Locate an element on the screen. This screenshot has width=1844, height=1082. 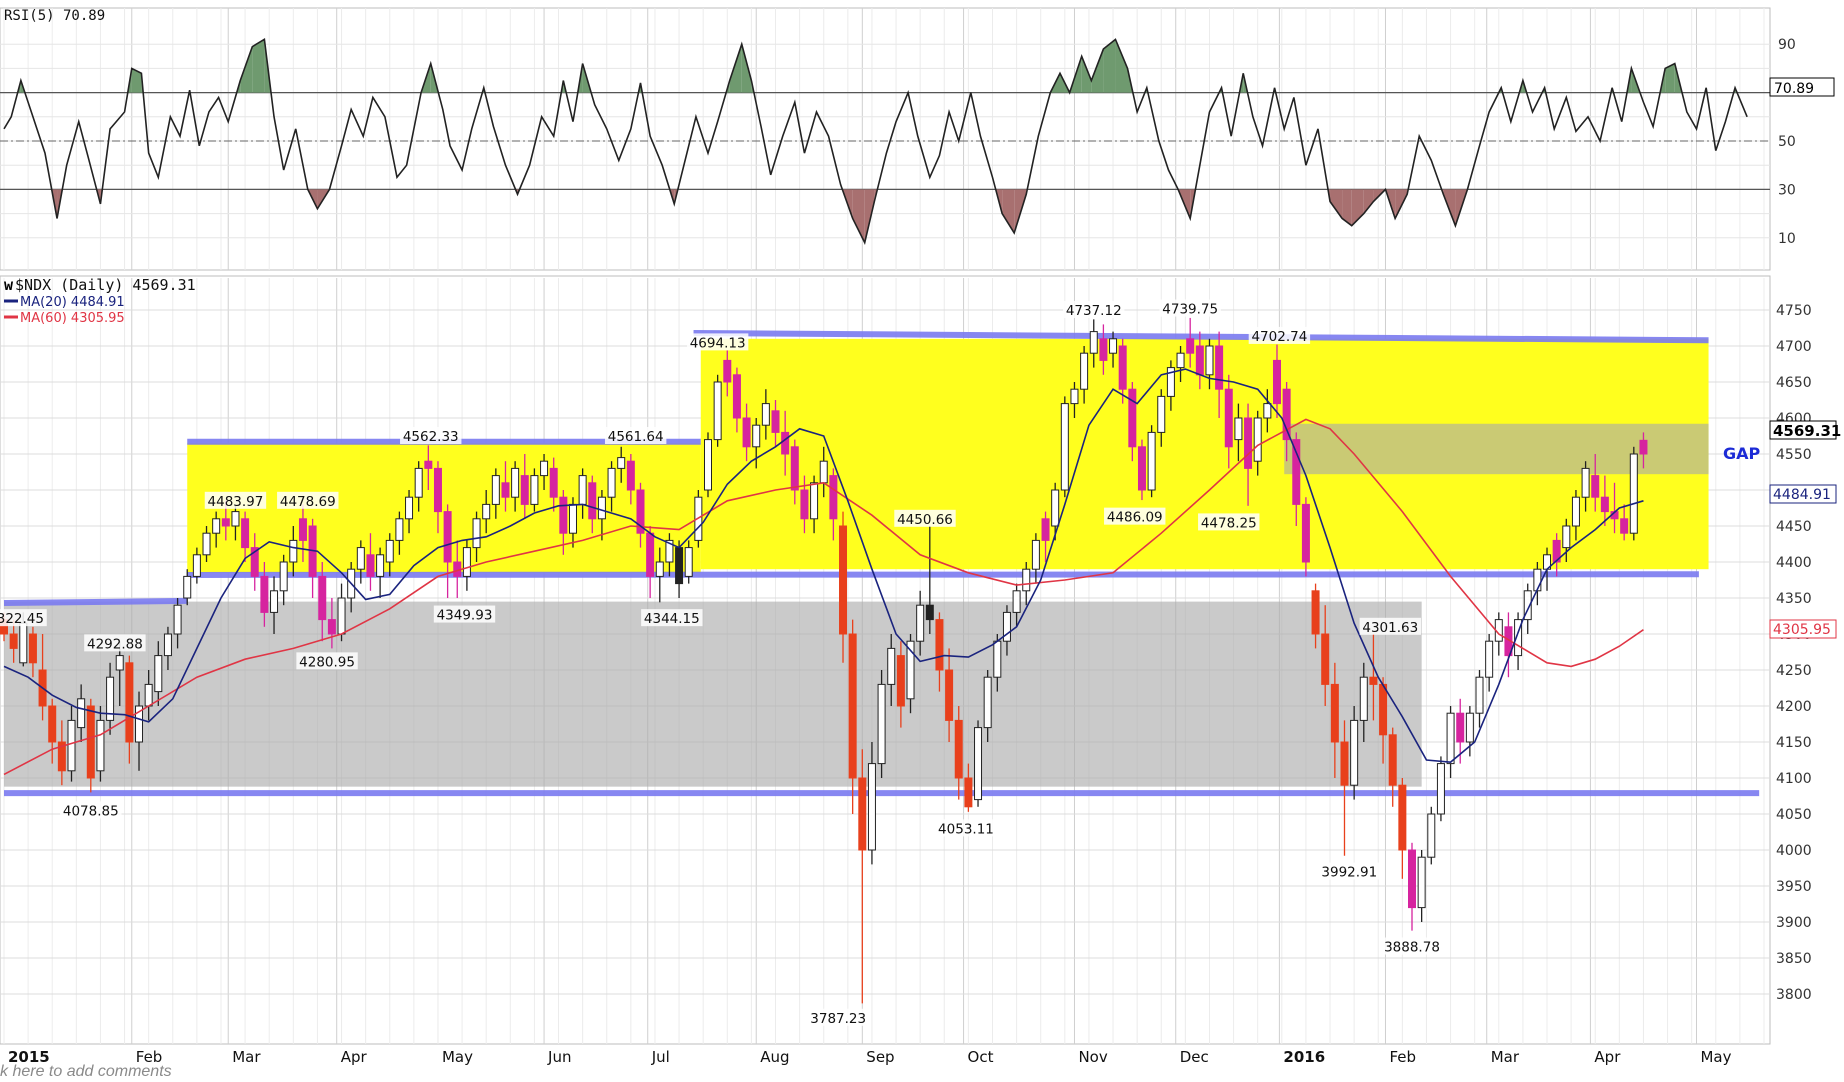
price-point-label: 4053.11 is located at coordinates (966, 829).